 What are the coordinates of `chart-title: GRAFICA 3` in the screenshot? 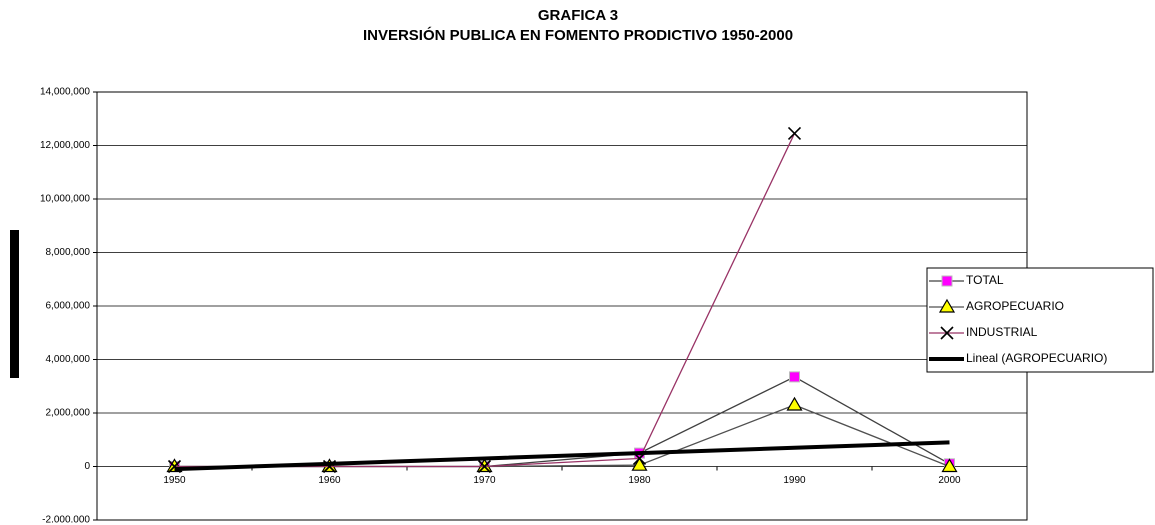 It's located at (578, 15).